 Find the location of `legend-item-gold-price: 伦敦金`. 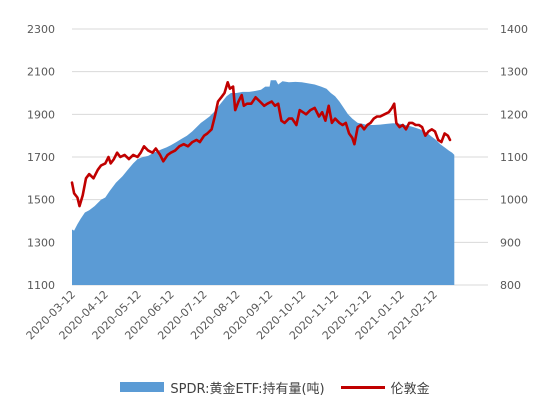

legend-item-gold-price: 伦敦金 is located at coordinates (385, 387).